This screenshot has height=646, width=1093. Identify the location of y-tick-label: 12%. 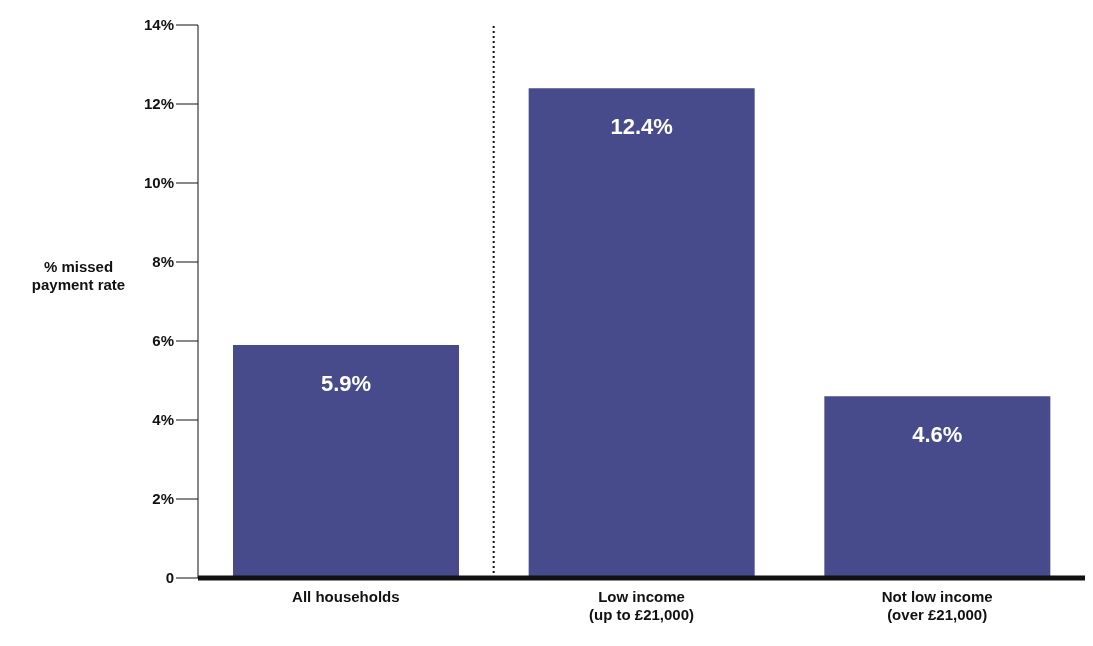
(158, 104).